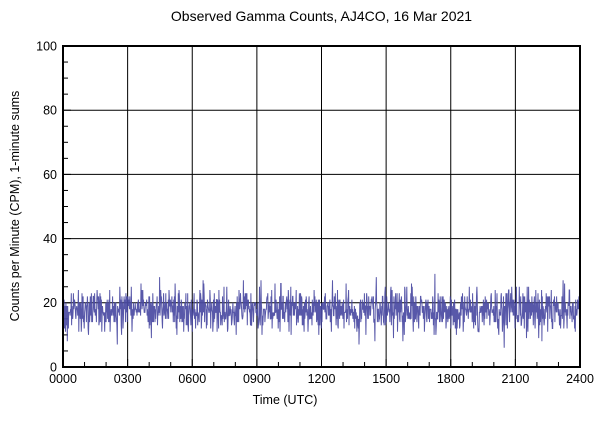 The width and height of the screenshot is (600, 428). What do you see at coordinates (257, 379) in the screenshot?
I see `x-tick-label: 0900` at bounding box center [257, 379].